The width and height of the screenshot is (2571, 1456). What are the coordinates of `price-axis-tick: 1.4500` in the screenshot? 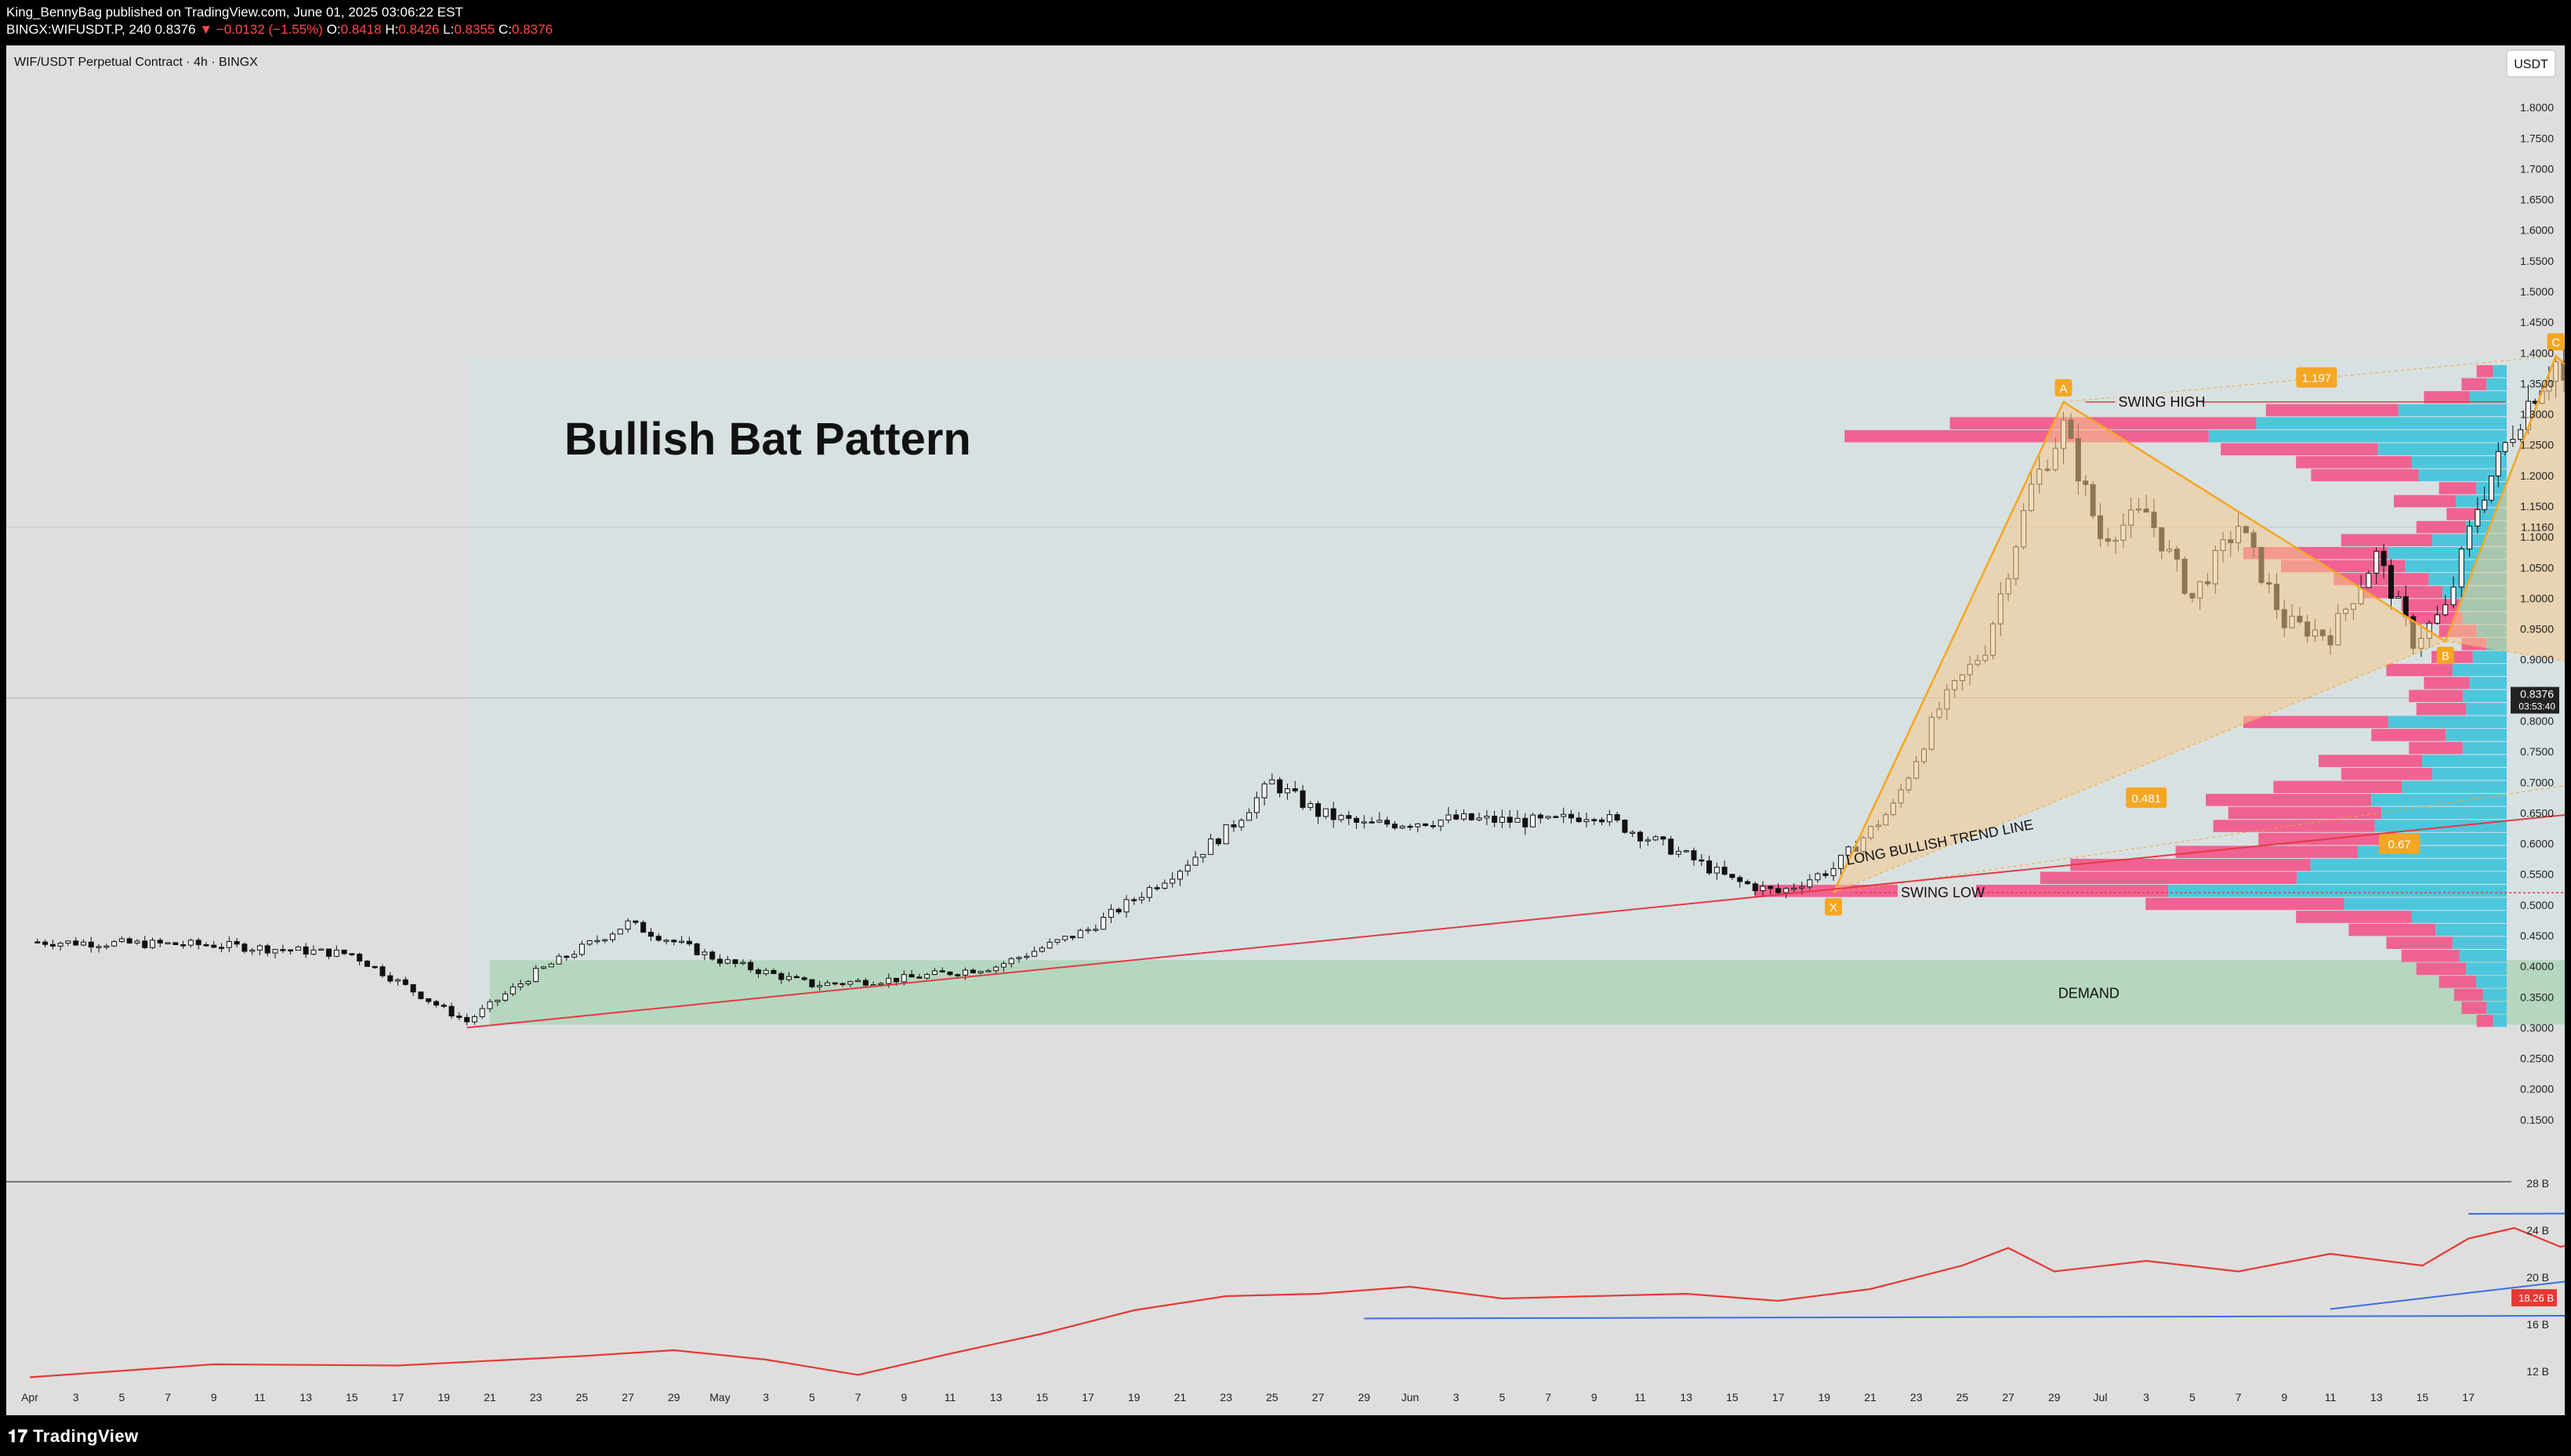 It's located at (2537, 322).